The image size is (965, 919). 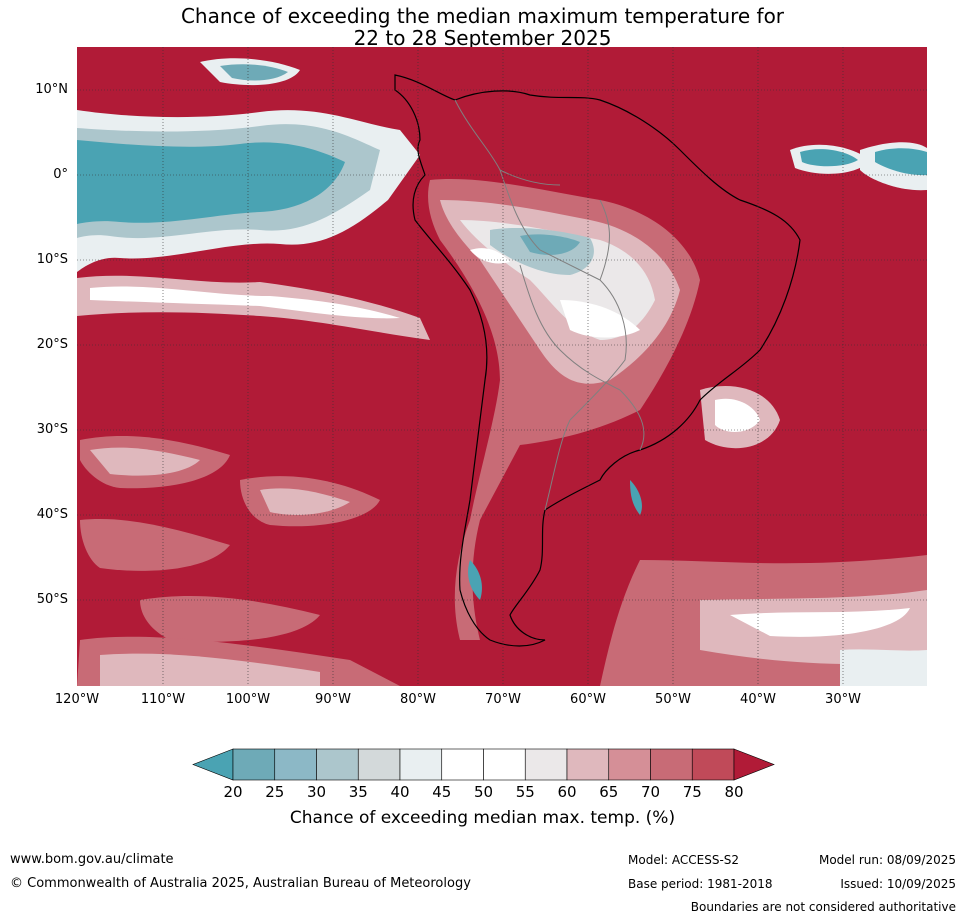 I want to click on map-title-line-2: 22 to 28 September 2025, so click(x=482, y=38).